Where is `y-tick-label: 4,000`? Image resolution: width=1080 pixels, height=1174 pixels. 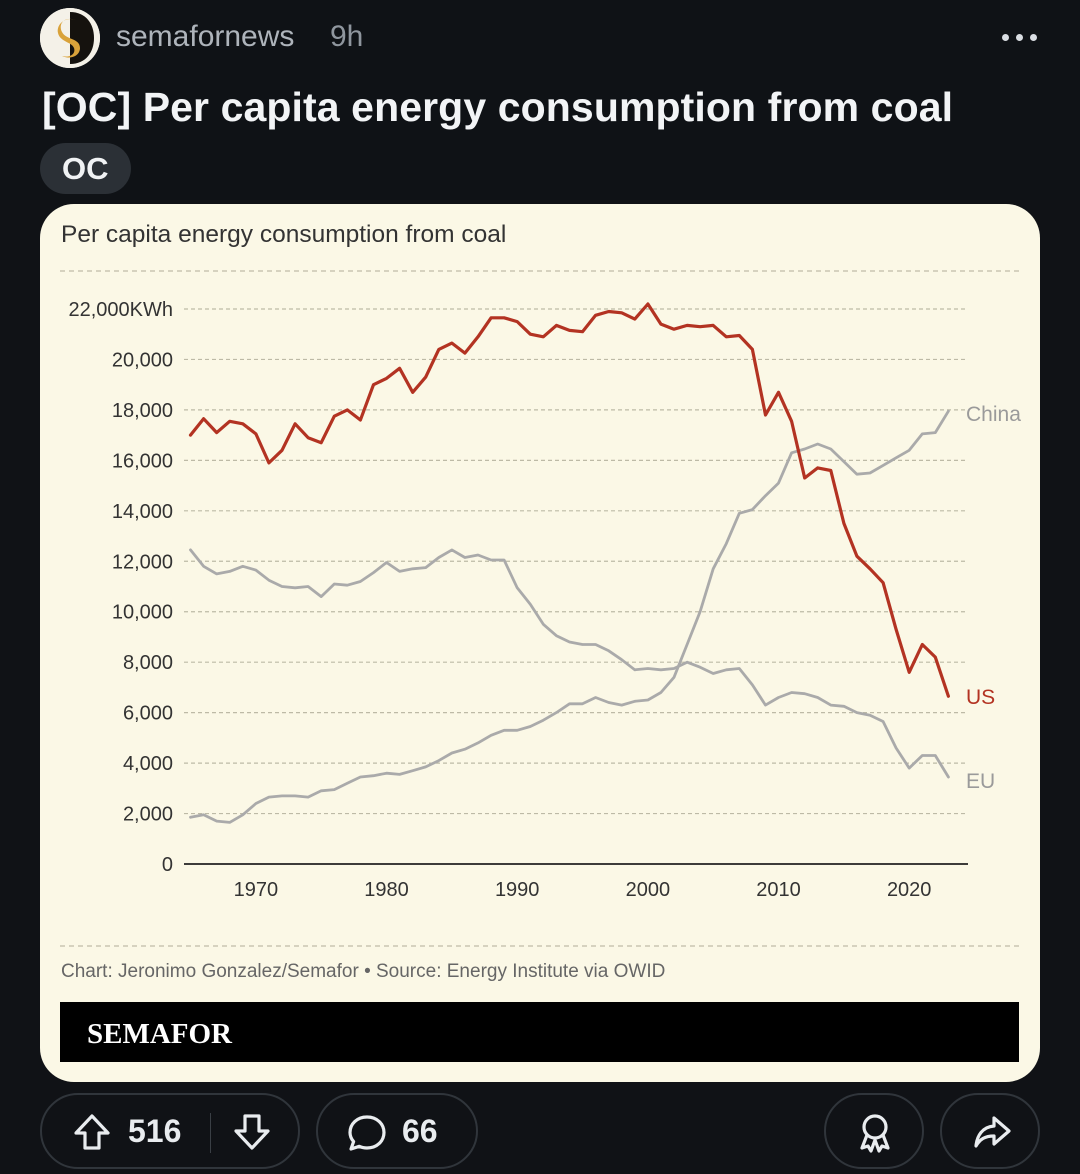 y-tick-label: 4,000 is located at coordinates (148, 764).